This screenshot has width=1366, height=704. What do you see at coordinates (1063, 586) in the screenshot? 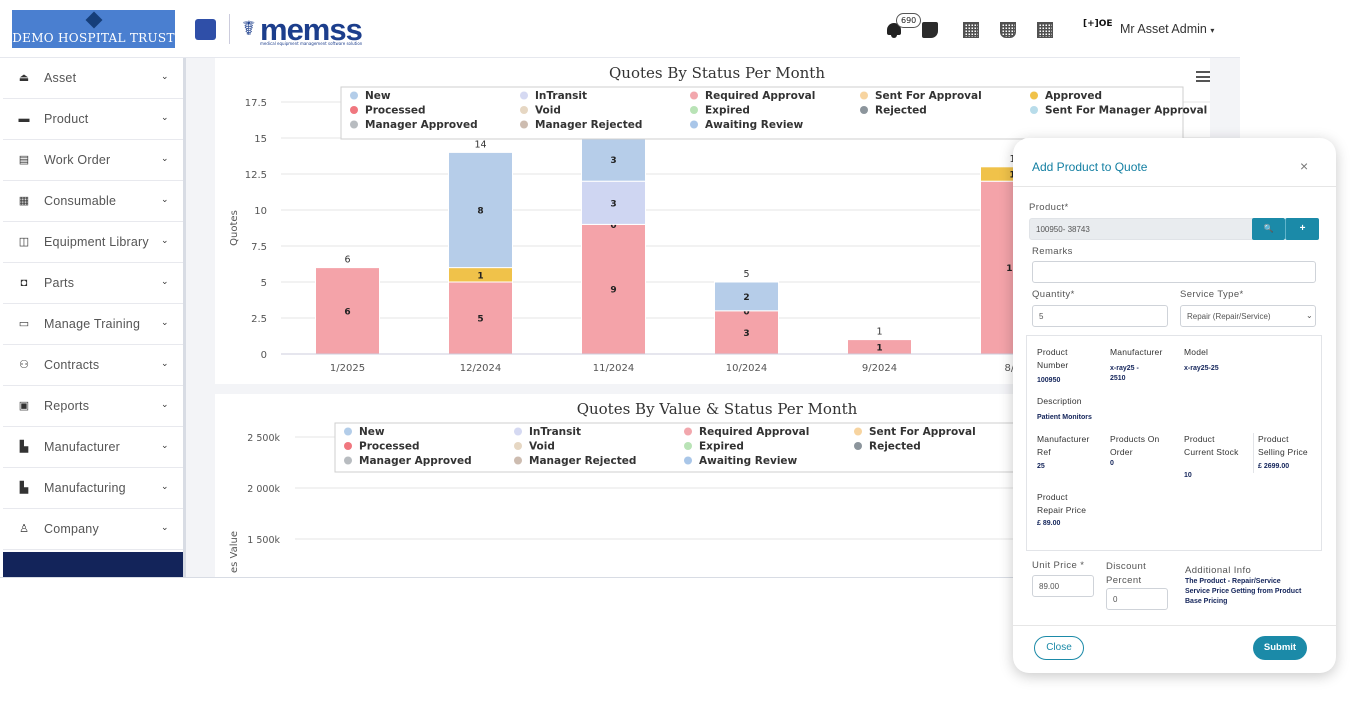
I see `unit-price-field: 89.00` at bounding box center [1063, 586].